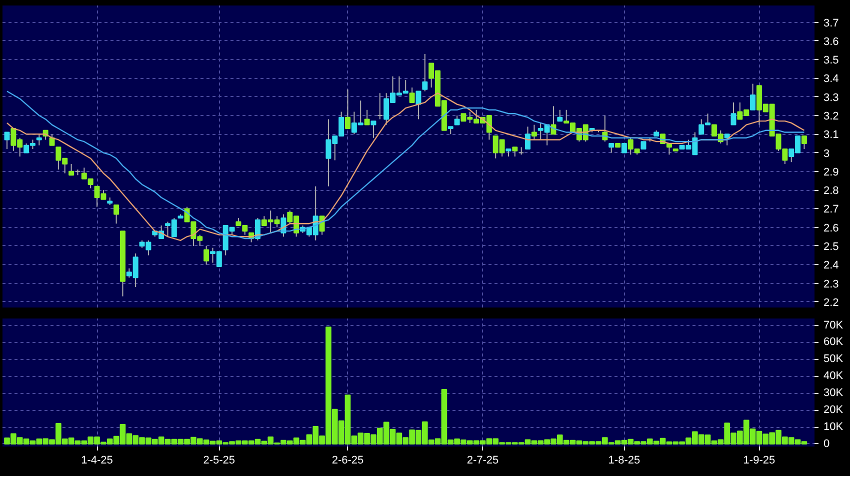  Describe the element at coordinates (97, 460) in the screenshot. I see `x-tick-label: 1-4-25` at that location.